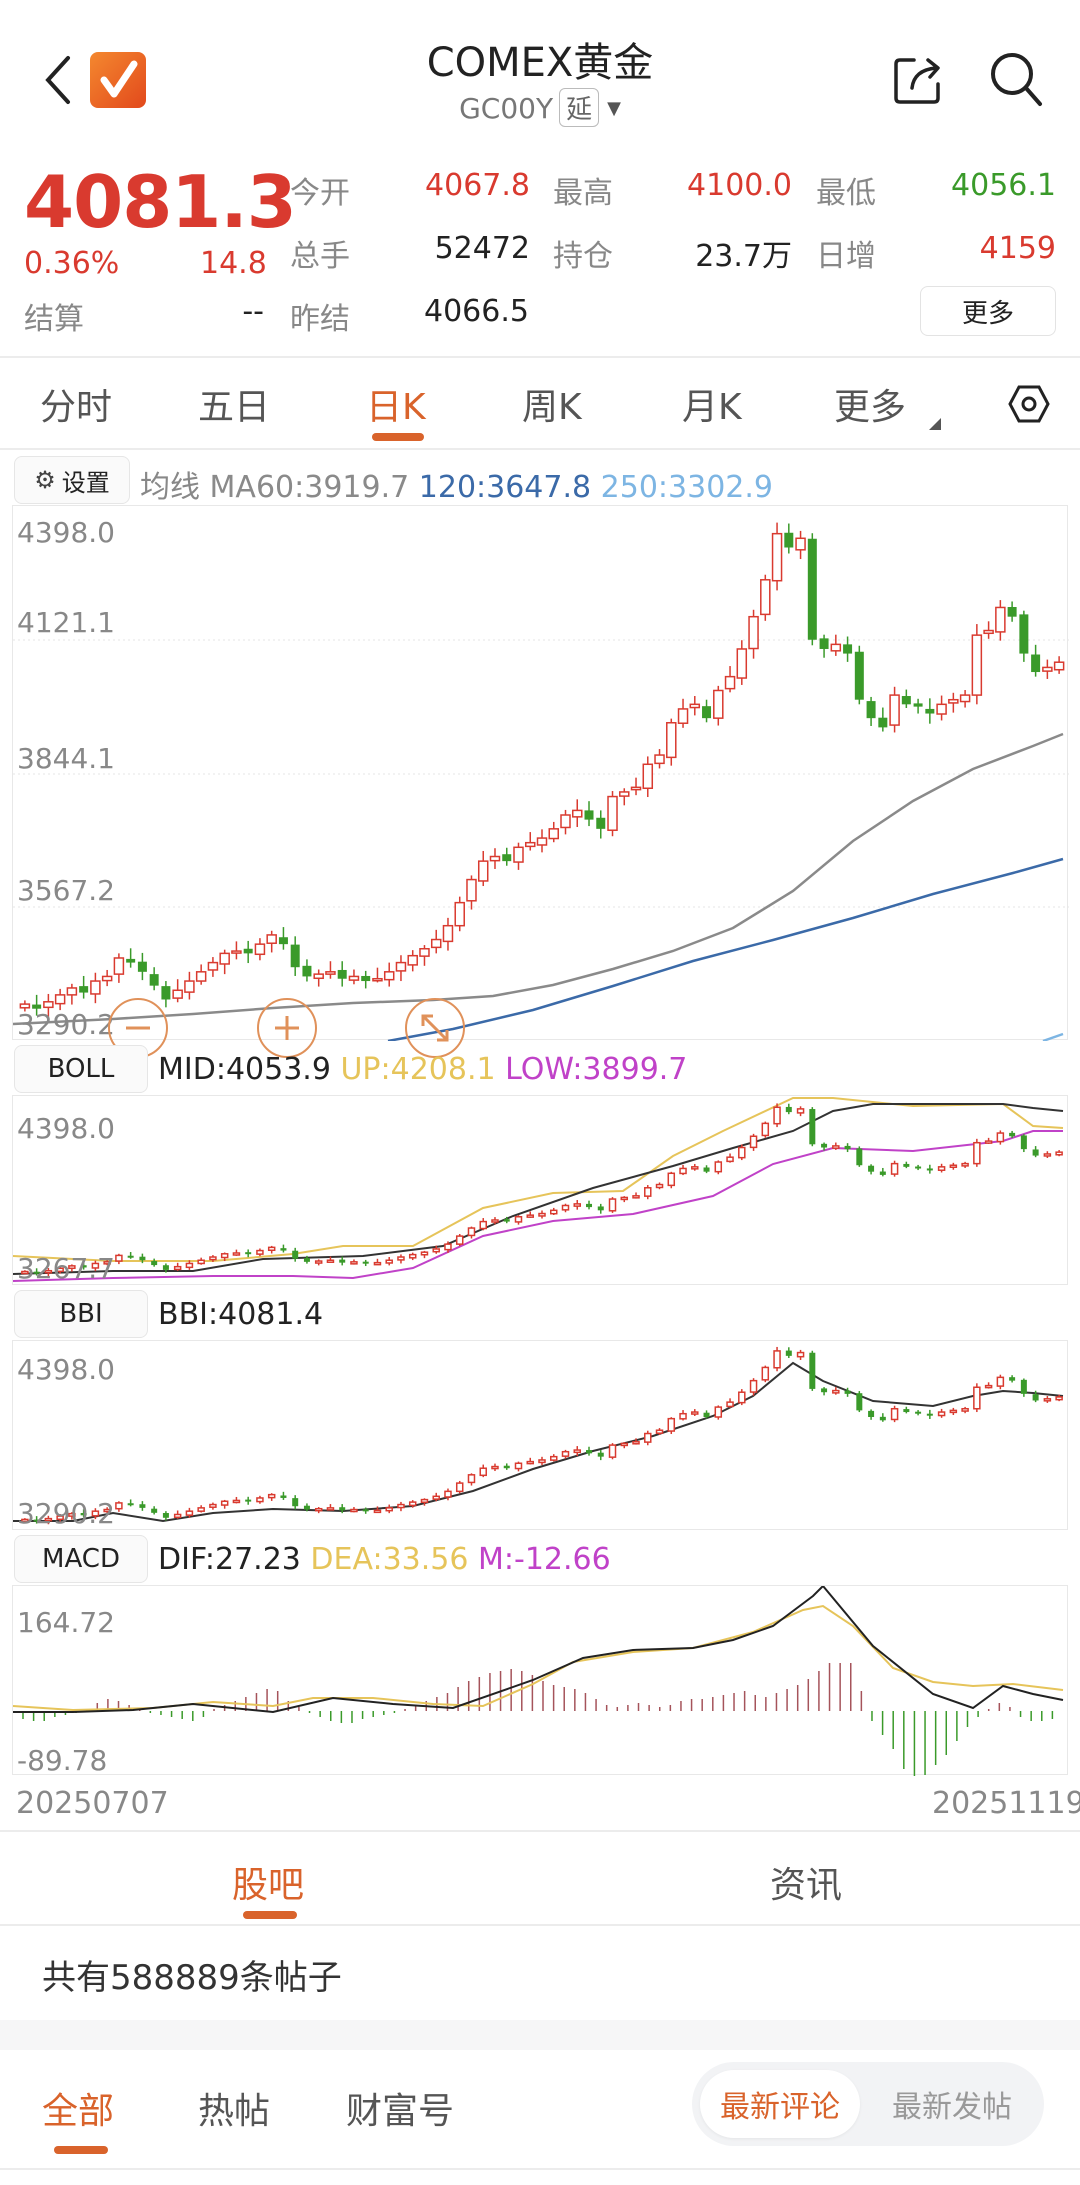  What do you see at coordinates (76, 407) in the screenshot?
I see `tab-intraday: 分时` at bounding box center [76, 407].